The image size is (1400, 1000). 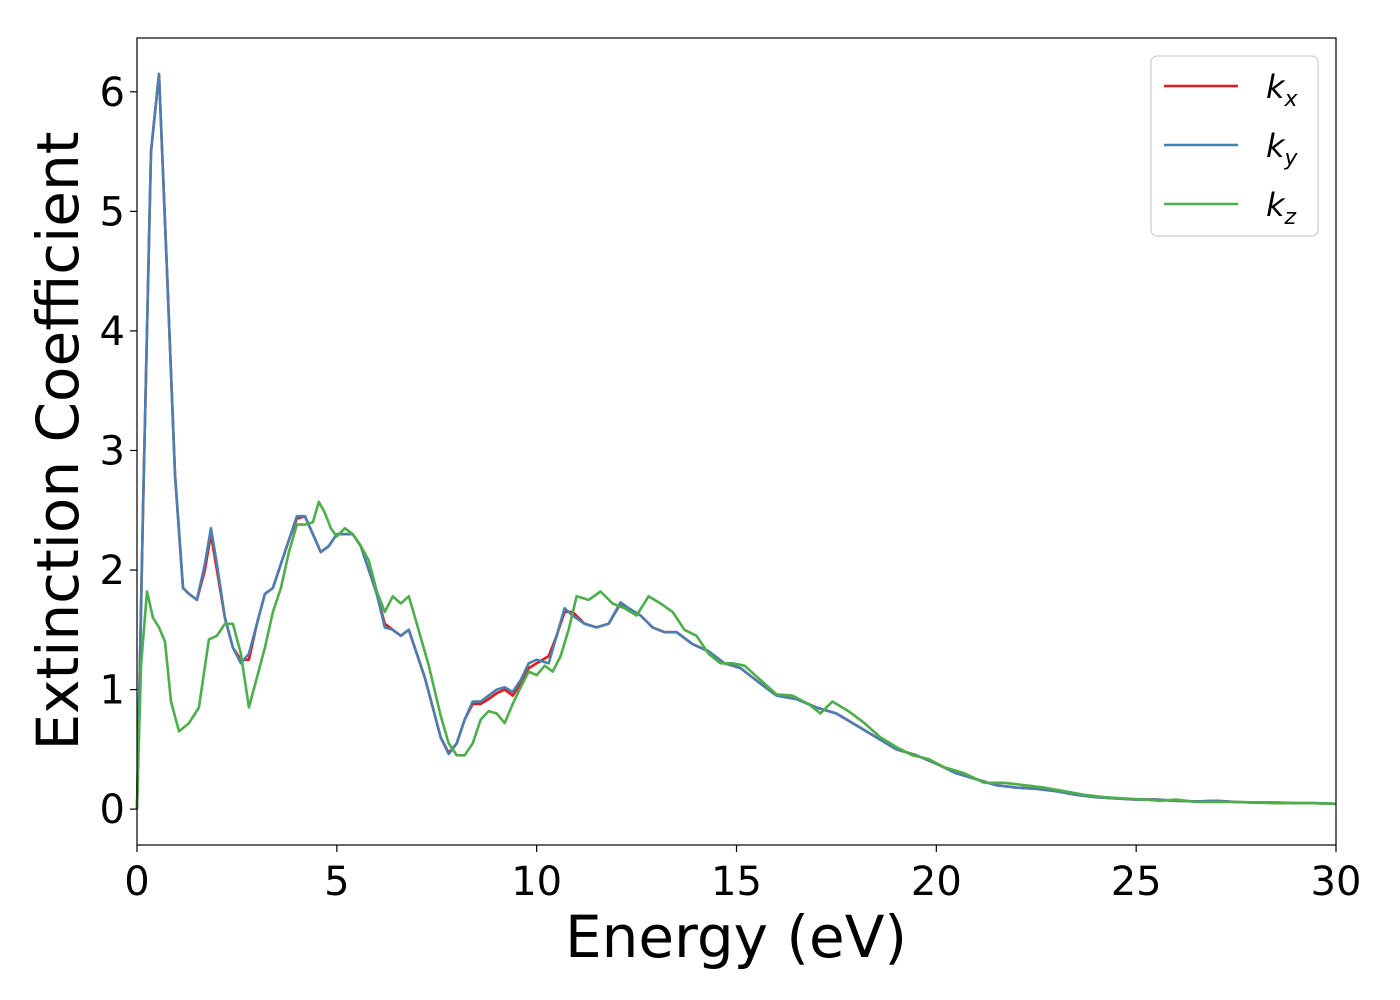 I want to click on y-axis: 0 1 2 3 4 5 6, so click(x=118, y=451).